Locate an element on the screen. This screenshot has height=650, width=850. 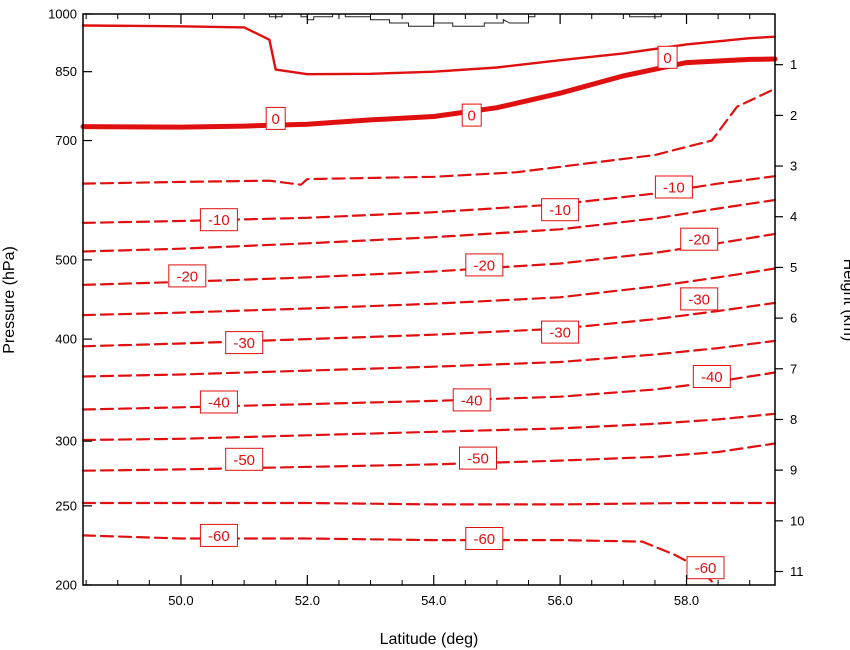
height-tick-label: 7 is located at coordinates (793, 368).